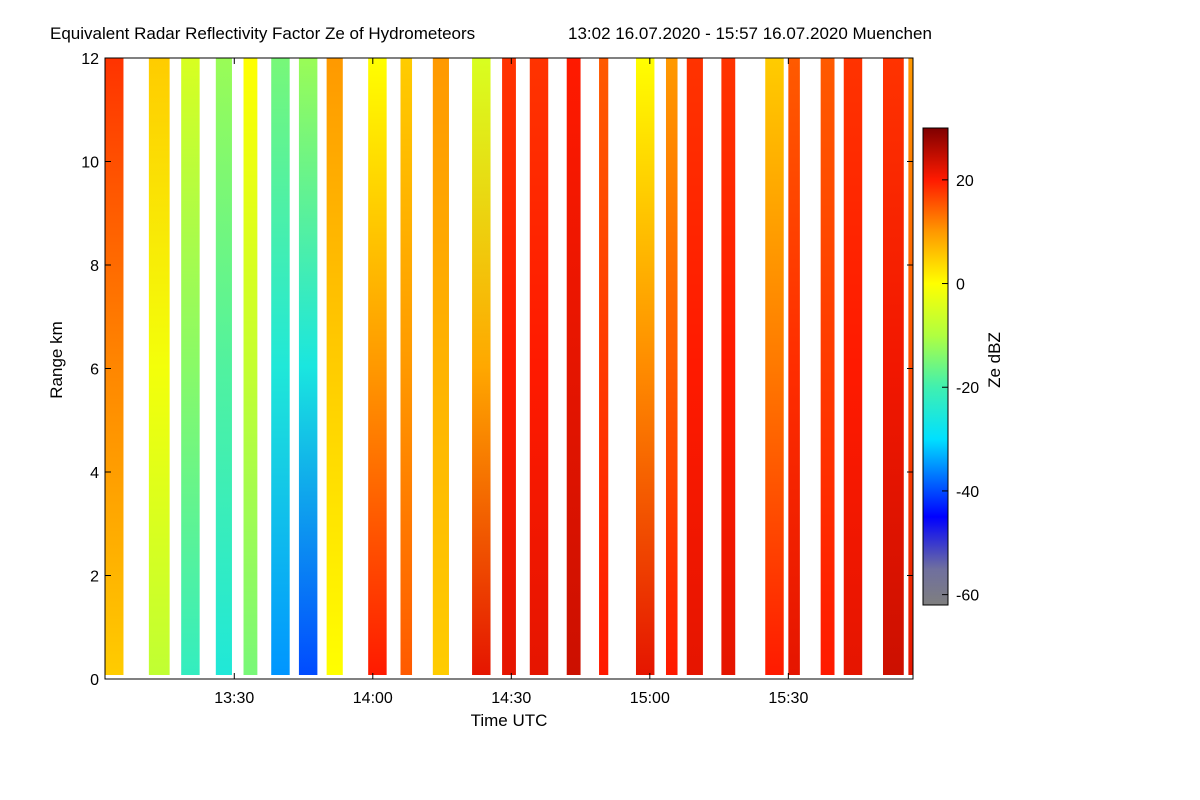 The image size is (1200, 800). What do you see at coordinates (965, 181) in the screenshot?
I see `colorbar-tick-label: 20` at bounding box center [965, 181].